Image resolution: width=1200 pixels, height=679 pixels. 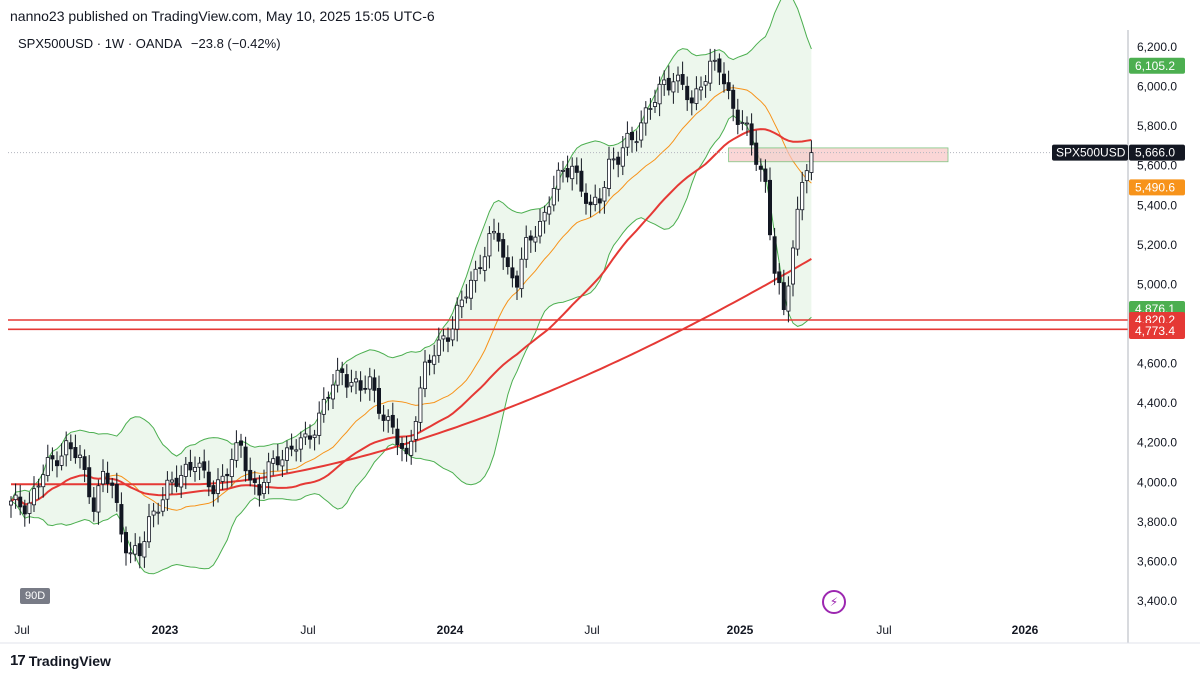 I want to click on interval-badge: 90D, so click(x=35, y=596).